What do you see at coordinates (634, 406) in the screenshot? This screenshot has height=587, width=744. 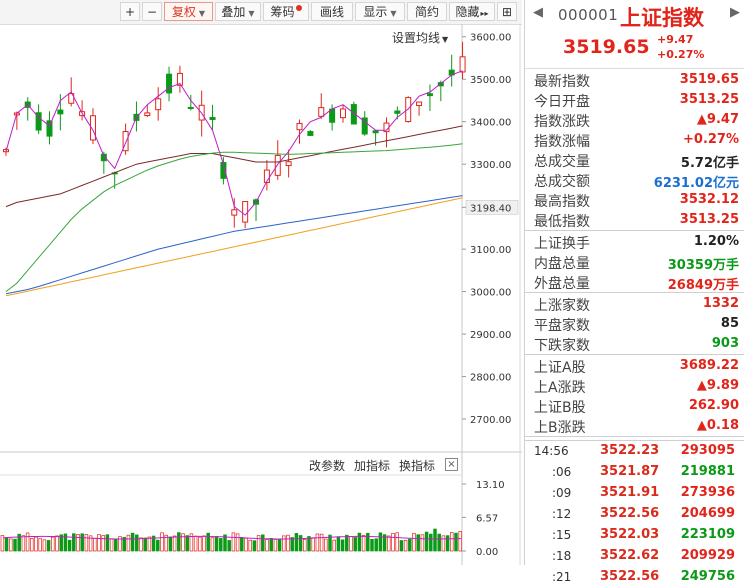 I see `stat-row: 上证B股 262.90` at bounding box center [634, 406].